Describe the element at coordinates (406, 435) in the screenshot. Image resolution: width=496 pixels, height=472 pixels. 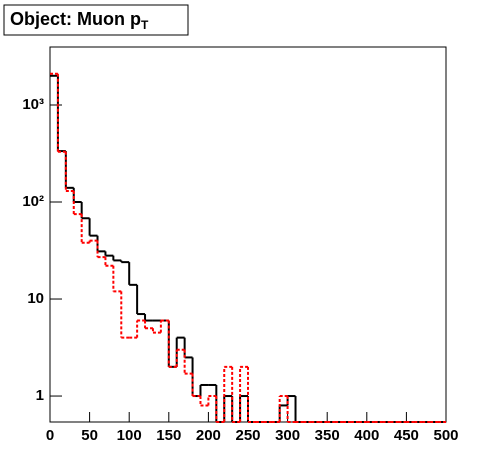
I see `x-tick-label: 450` at that location.